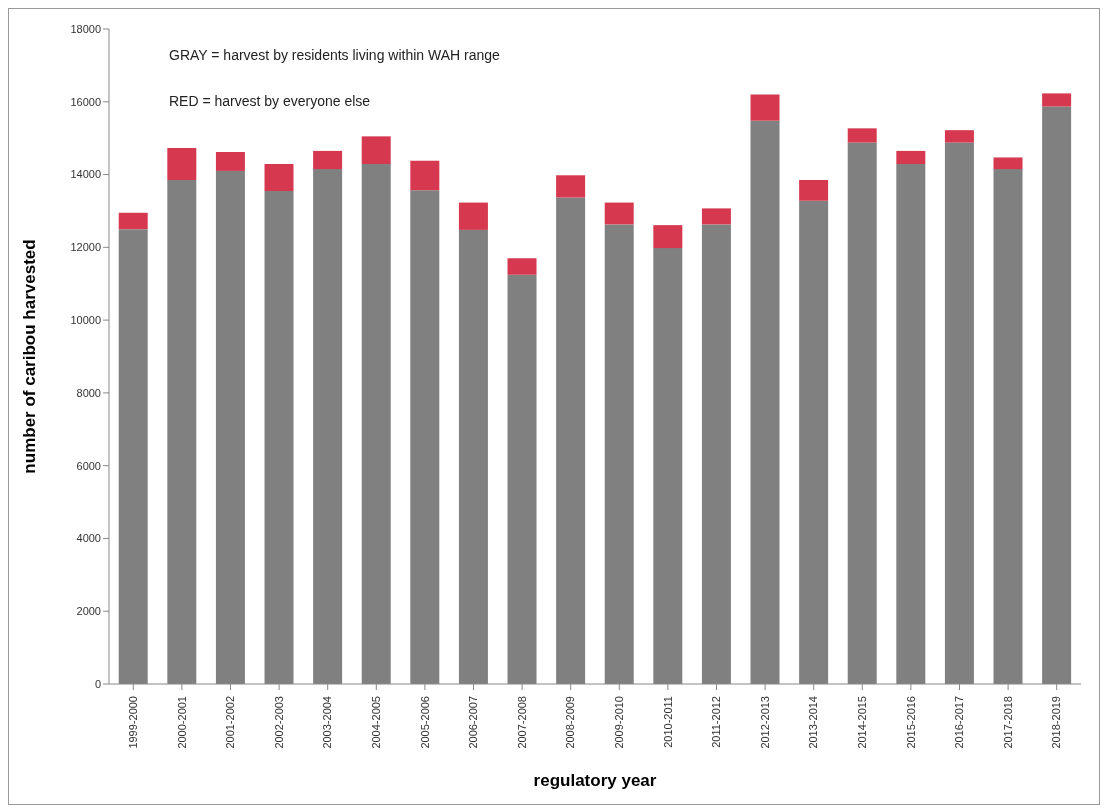  Describe the element at coordinates (88, 392) in the screenshot. I see `y-tick-label: 8000` at that location.